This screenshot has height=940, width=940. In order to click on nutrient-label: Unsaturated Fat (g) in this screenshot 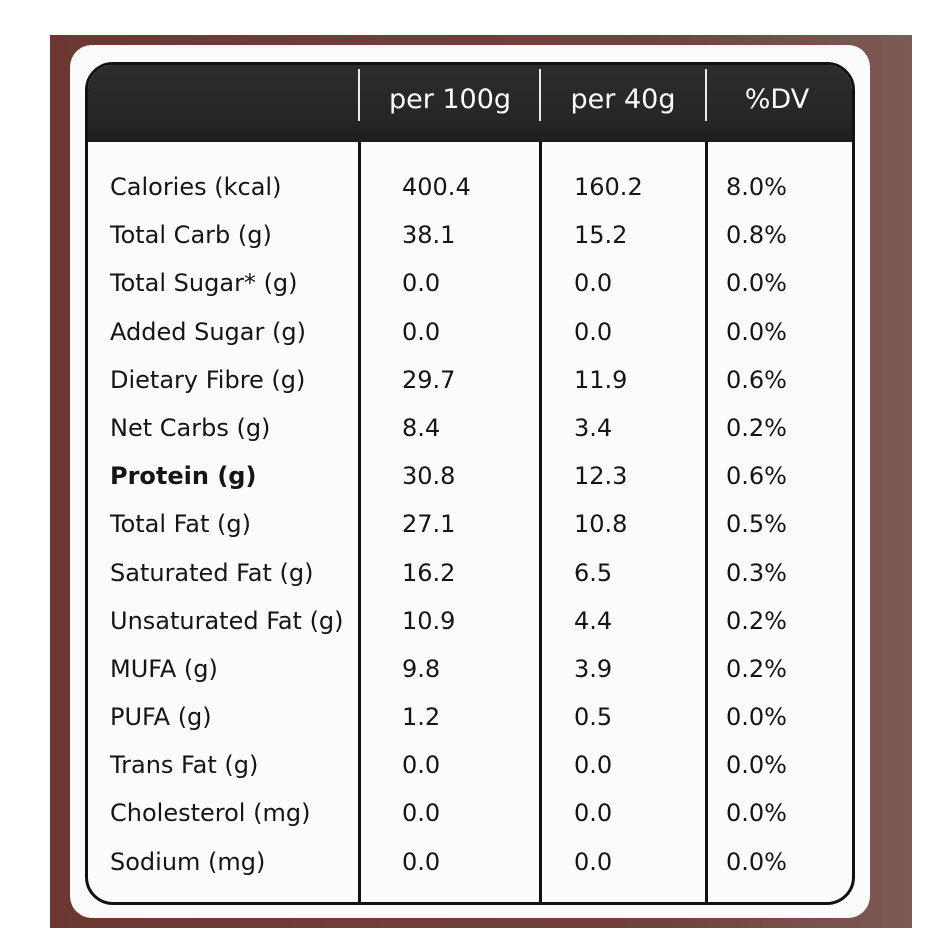, I will do `click(227, 620)`.